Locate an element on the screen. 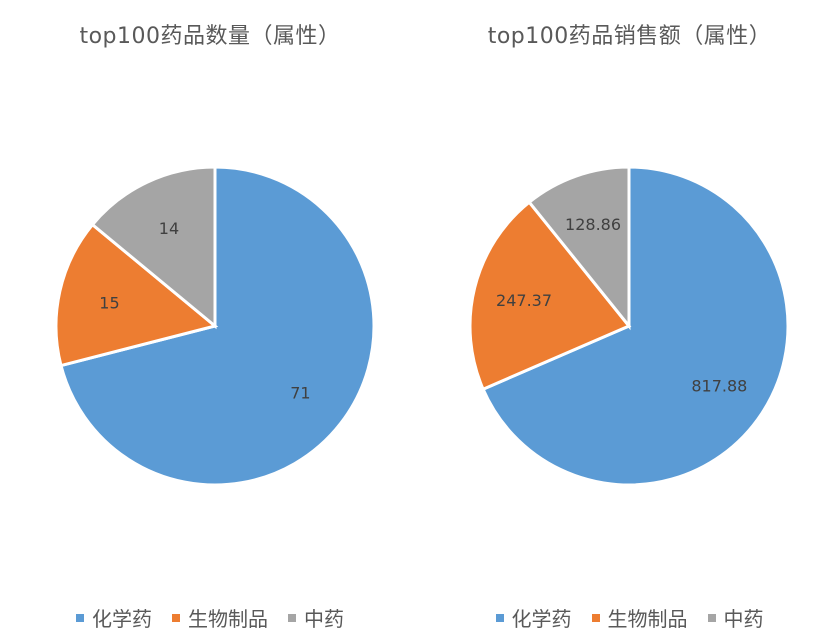 The width and height of the screenshot is (839, 643). chart-title: top100药品销售额（属性） is located at coordinates (629, 36).